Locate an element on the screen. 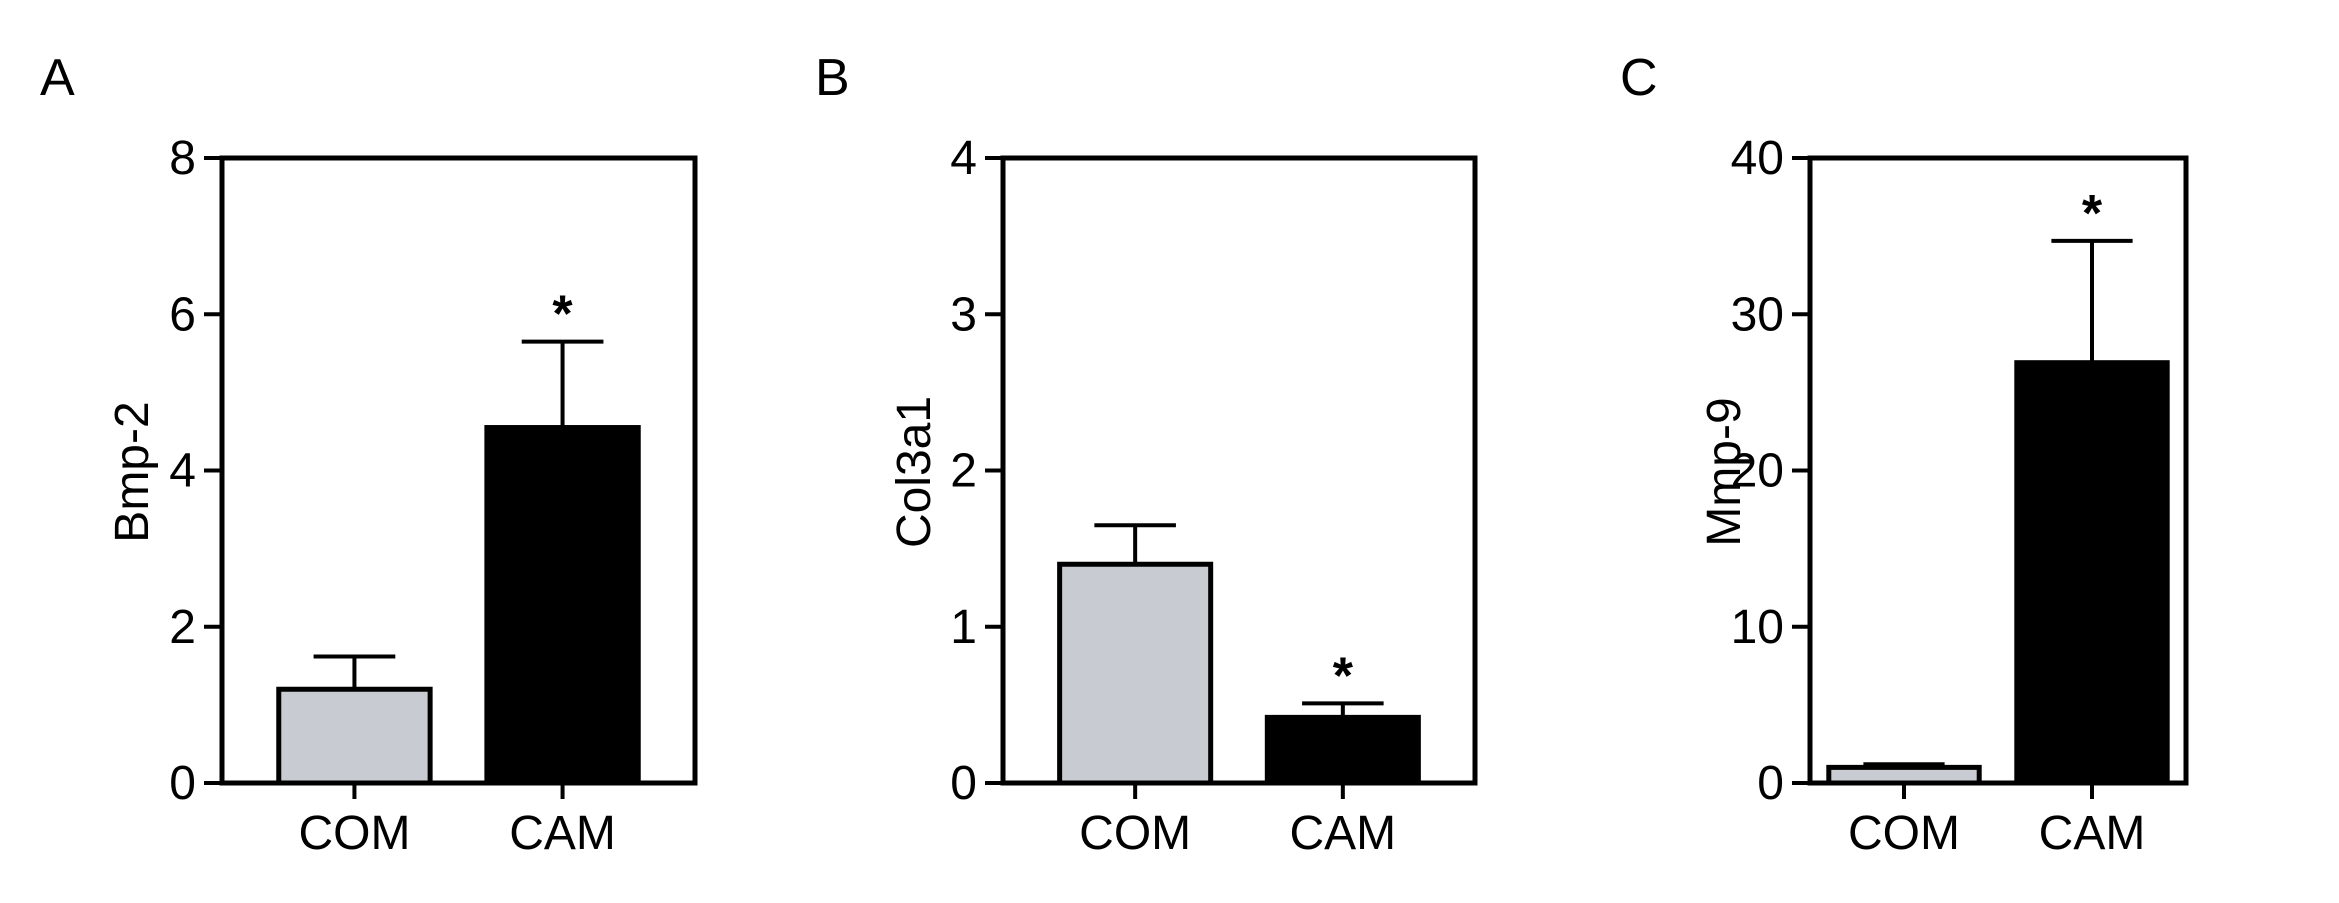  y-axis-label: Bmp-2 is located at coordinates (132, 471).